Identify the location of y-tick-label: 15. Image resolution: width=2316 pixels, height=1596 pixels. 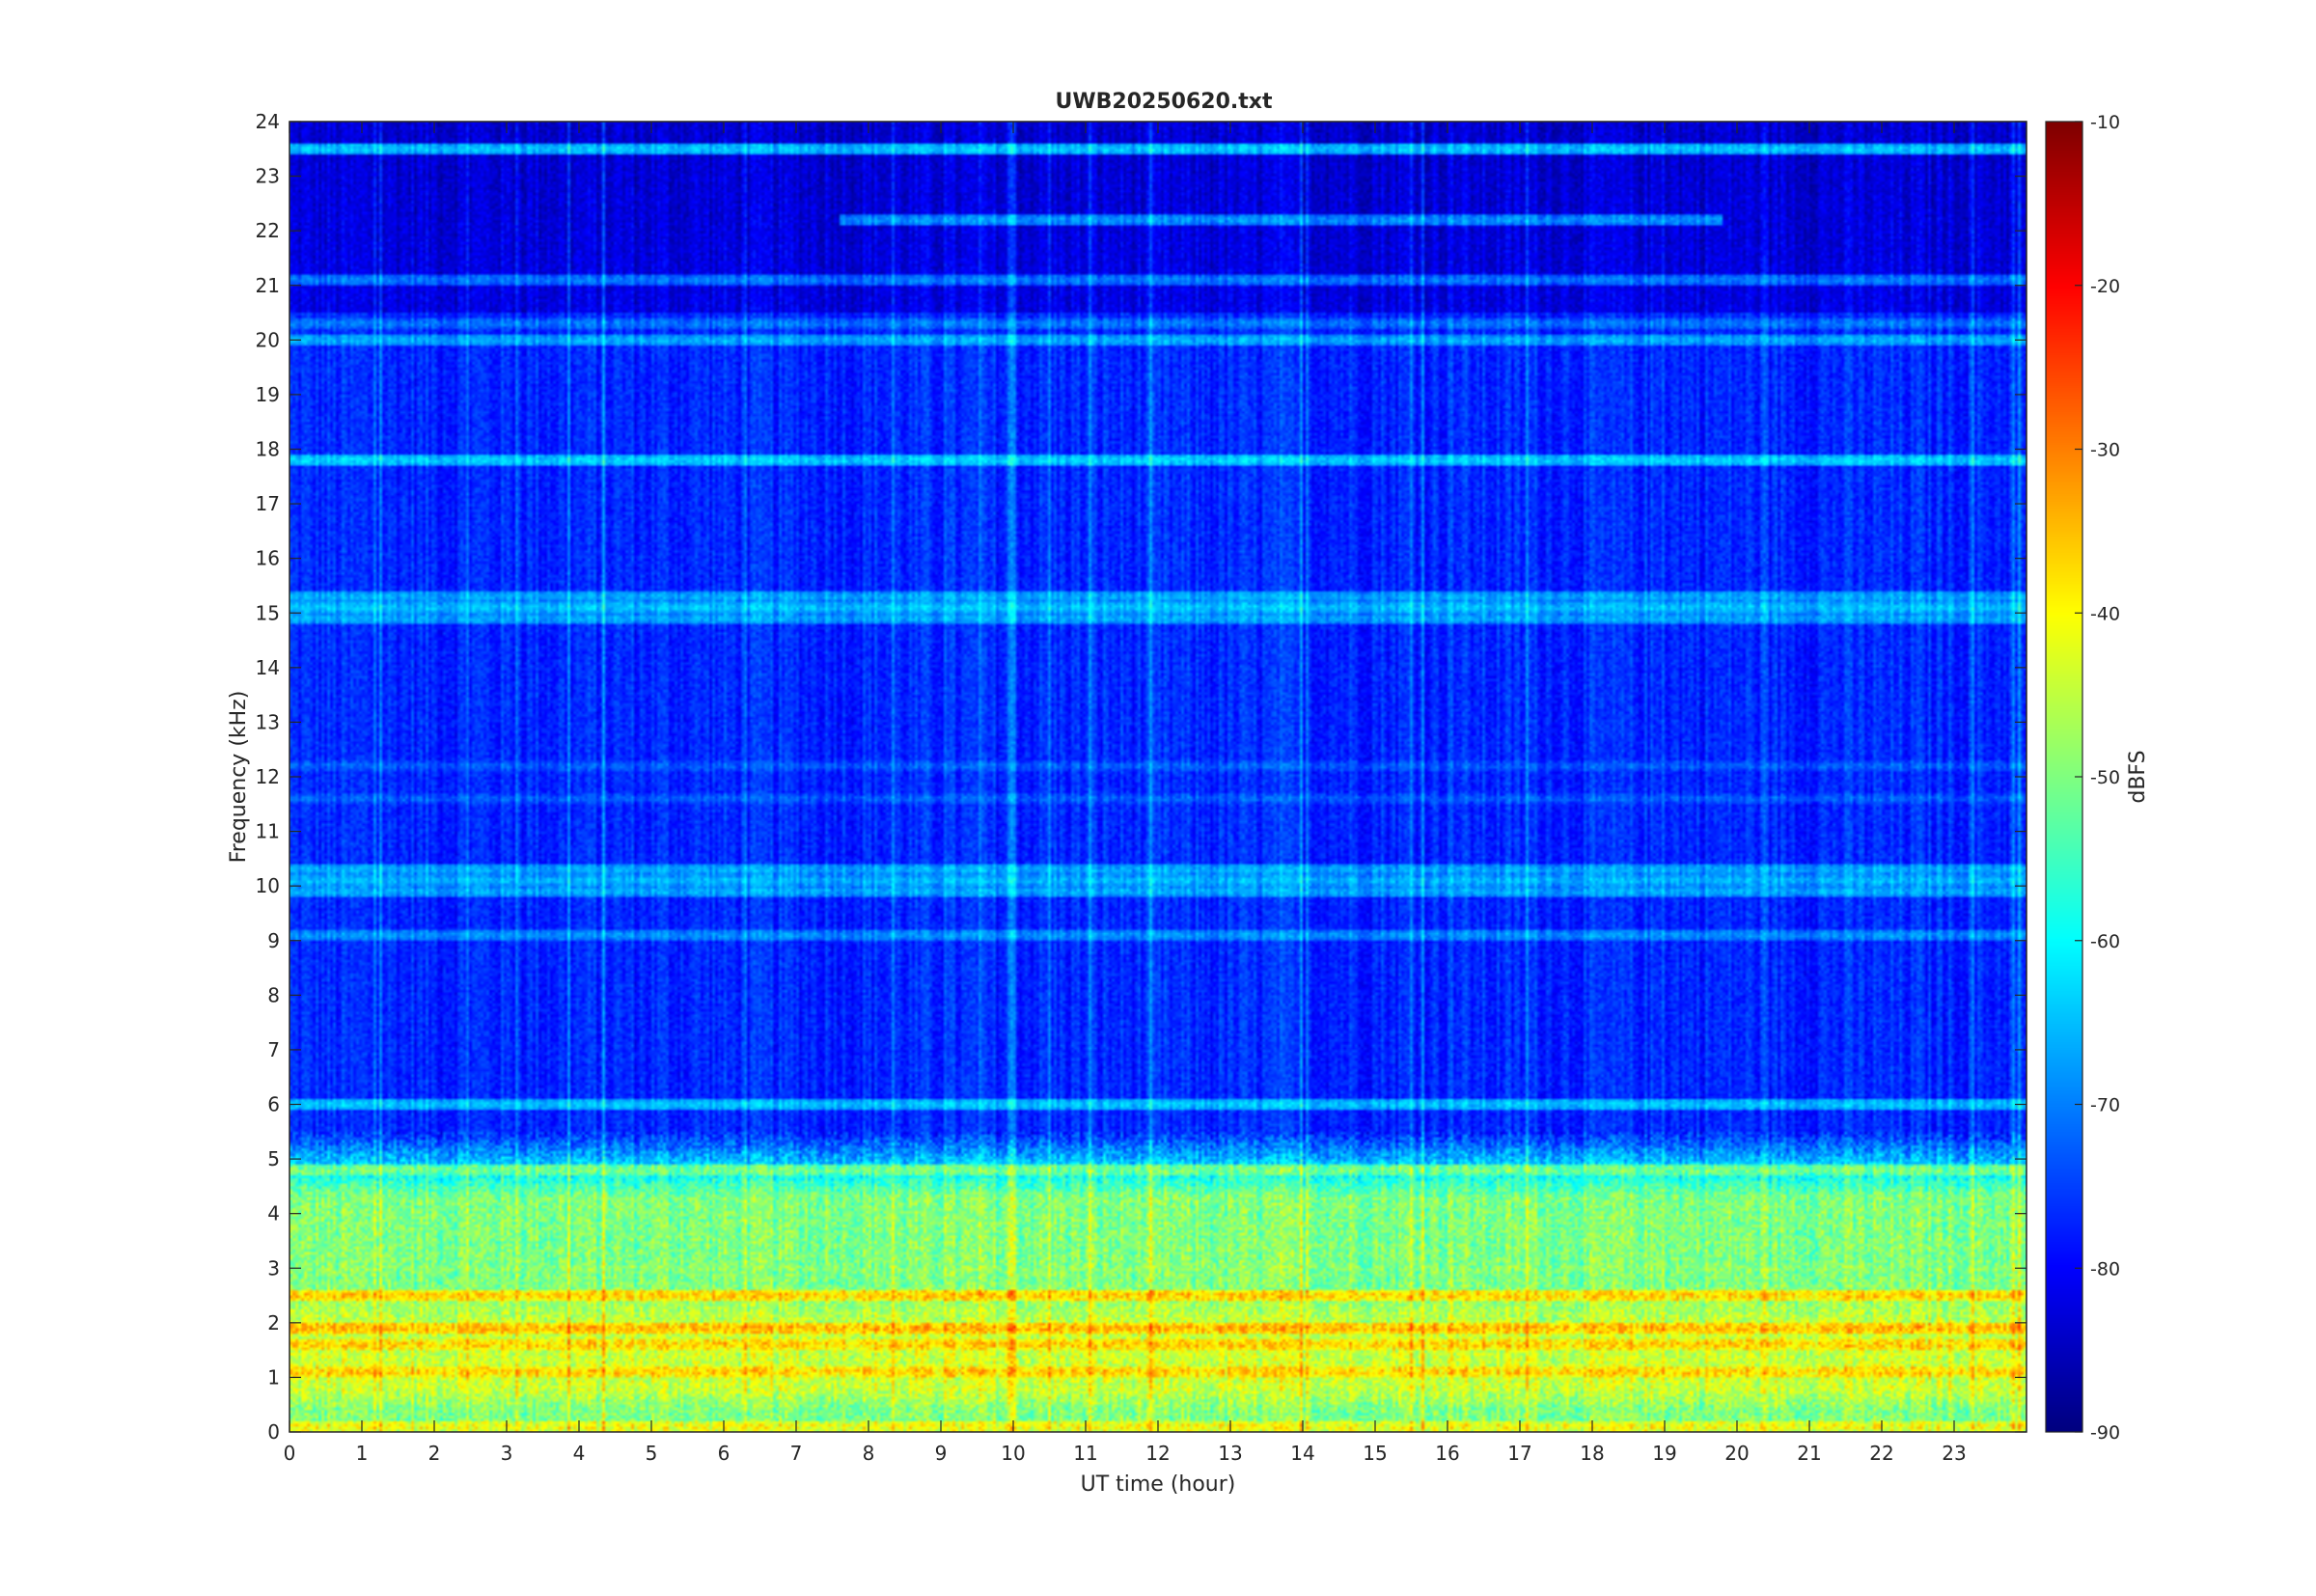
(268, 613).